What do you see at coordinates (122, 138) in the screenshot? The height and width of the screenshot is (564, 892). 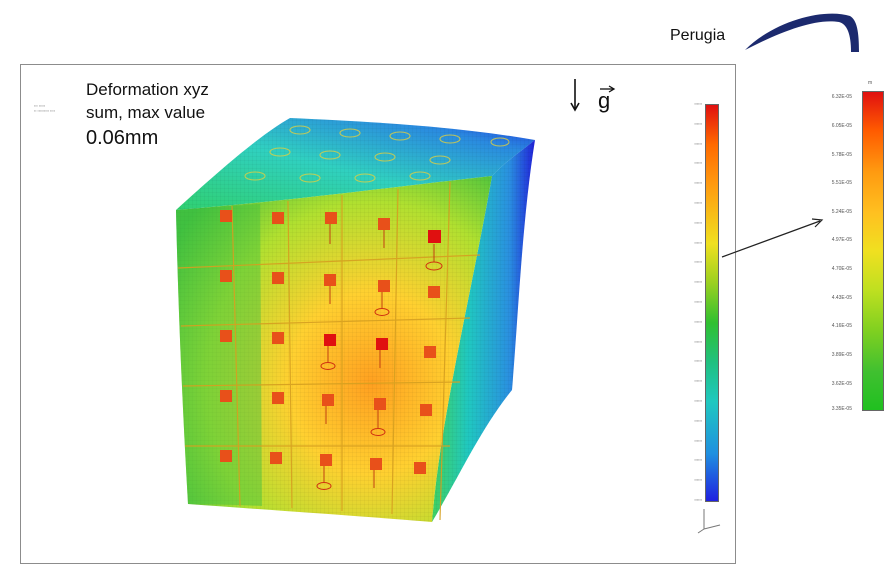 I see `max-deformation-value: 0.06mm` at bounding box center [122, 138].